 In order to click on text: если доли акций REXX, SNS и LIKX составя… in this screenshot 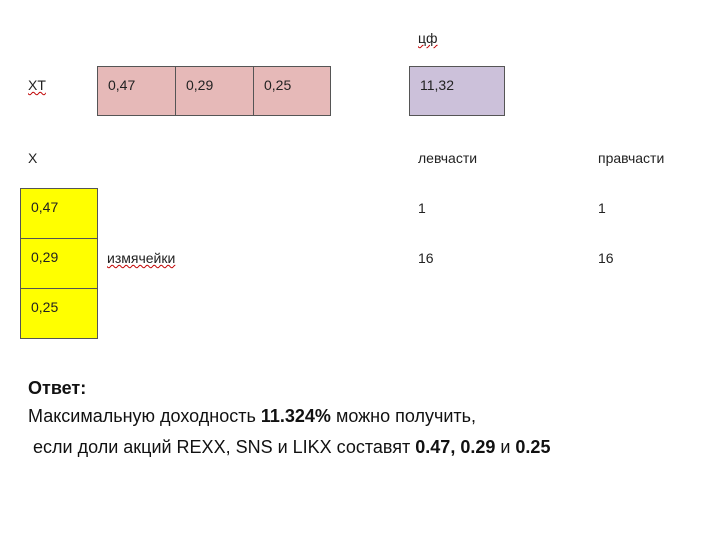, I will do `click(224, 447)`.